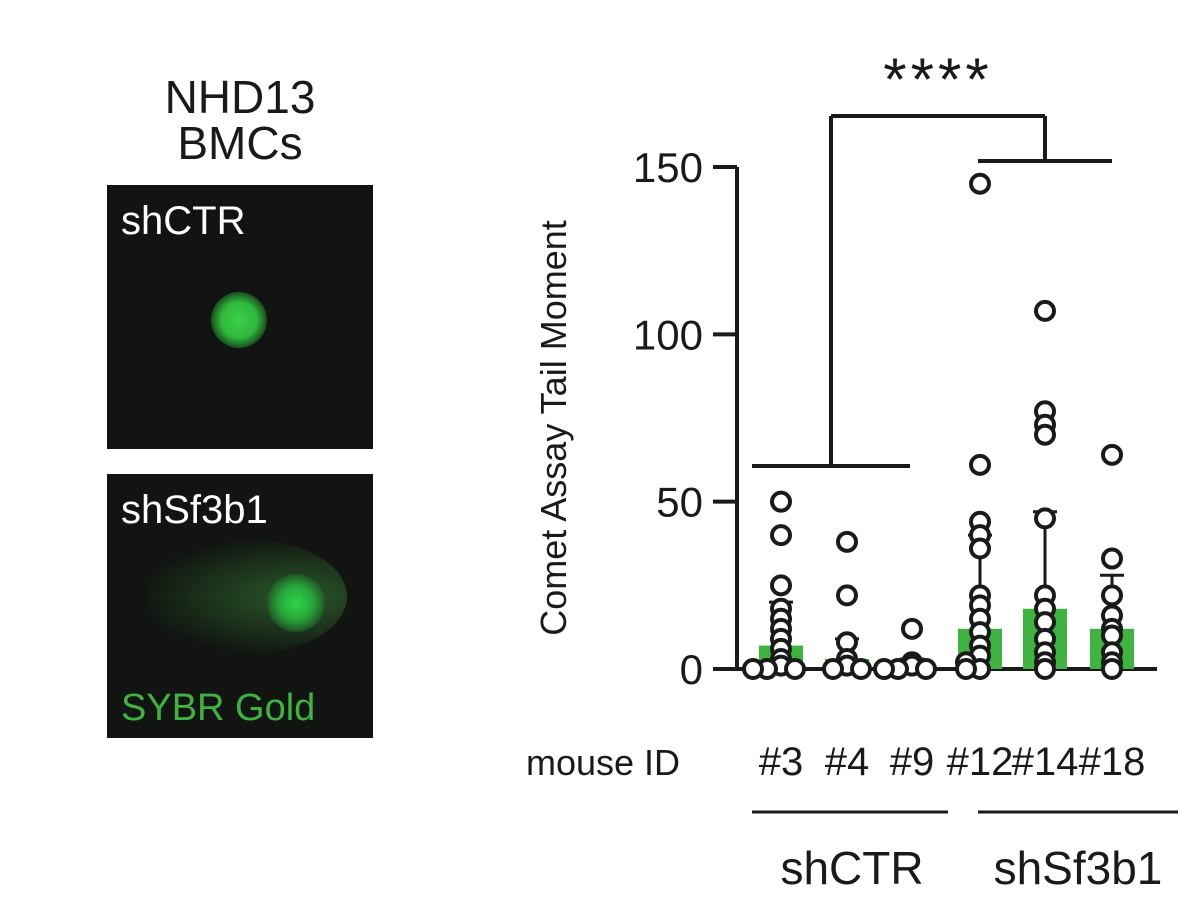 Image resolution: width=1202 pixels, height=906 pixels. What do you see at coordinates (668, 167) in the screenshot?
I see `y-tick-label: 150` at bounding box center [668, 167].